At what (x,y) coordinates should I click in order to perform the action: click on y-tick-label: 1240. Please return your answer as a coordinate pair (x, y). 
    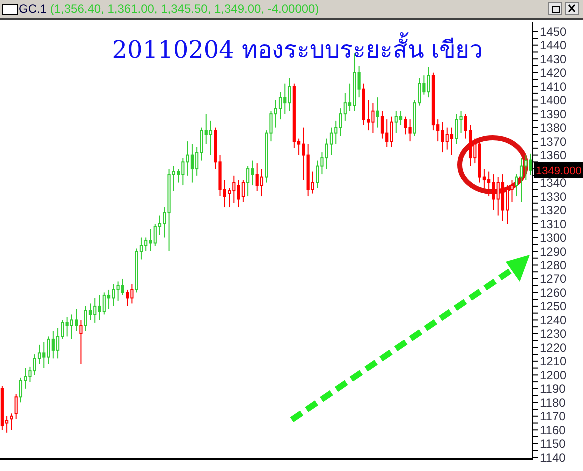
    Looking at the image, I should click on (554, 320).